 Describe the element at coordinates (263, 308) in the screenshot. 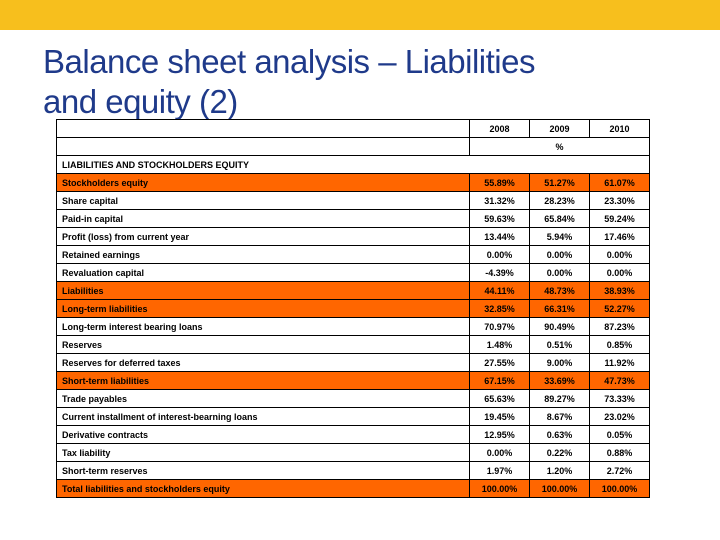

I see `row-label: Long-term liabilities` at that location.